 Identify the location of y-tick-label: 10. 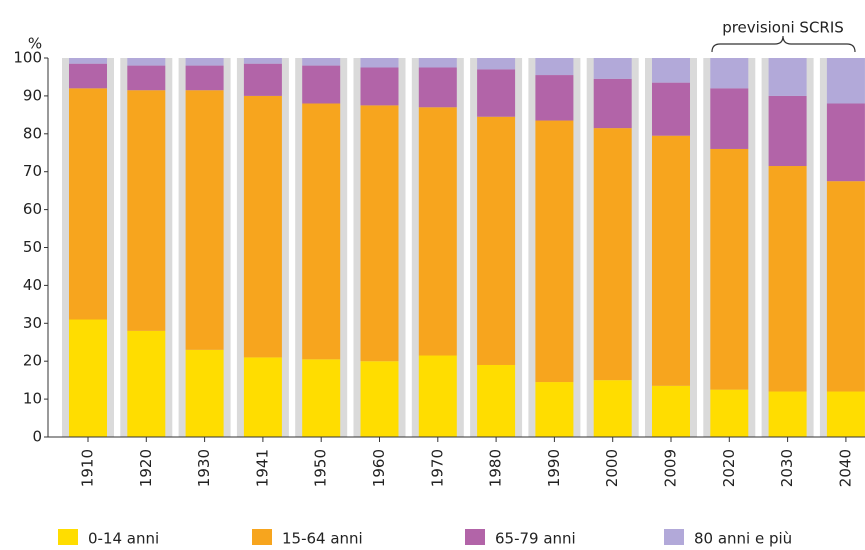
(32, 399).